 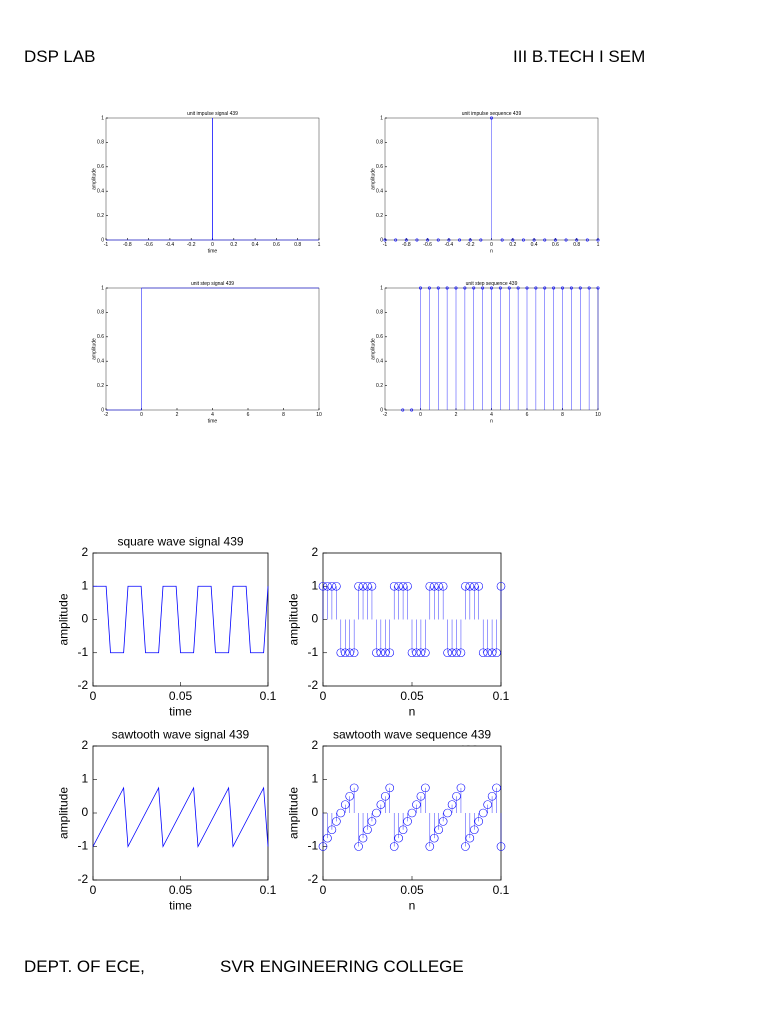 What do you see at coordinates (313, 685) in the screenshot?
I see `y-tick-label: -2` at bounding box center [313, 685].